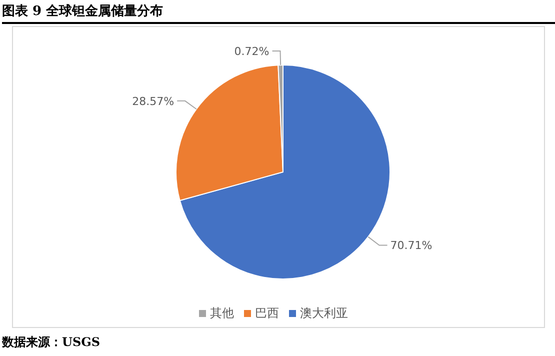  Describe the element at coordinates (51, 342) in the screenshot. I see `source-note: 数据来源：USGS` at that location.